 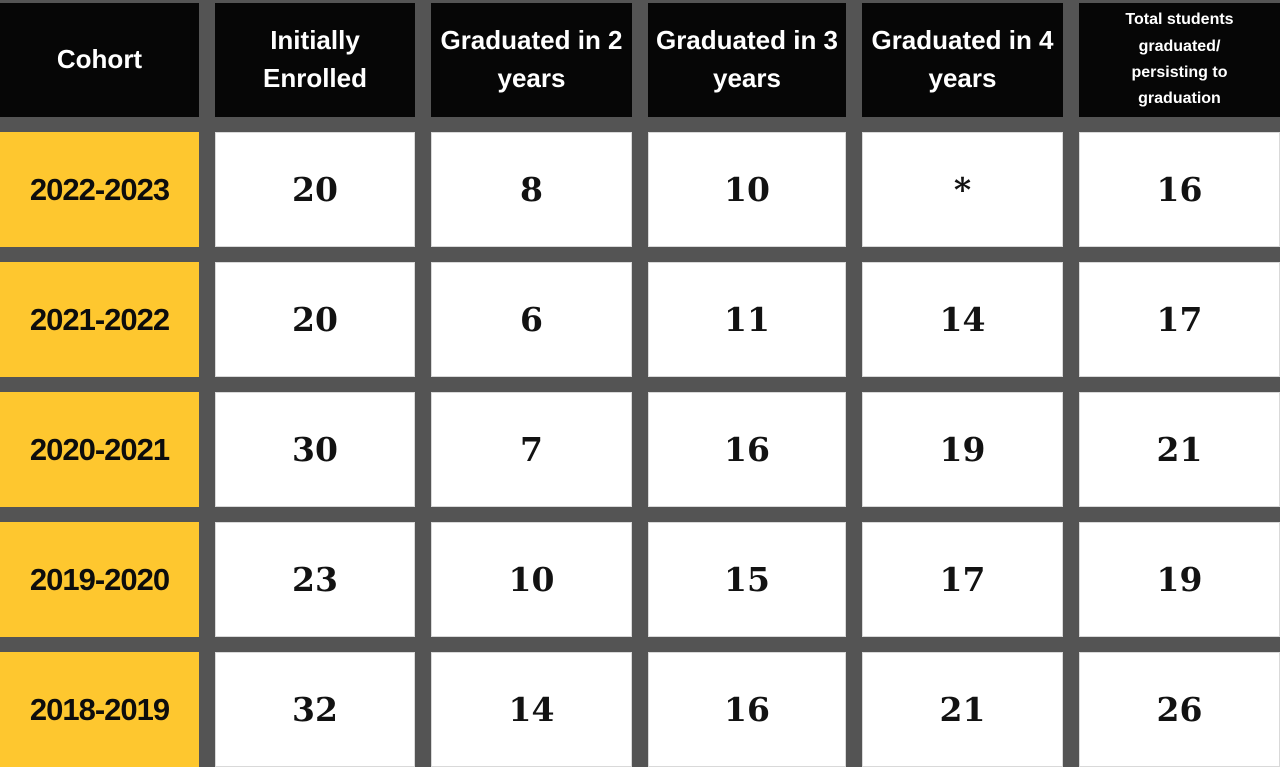 I want to click on cohort-cell: 2018-2019, so click(x=99, y=709).